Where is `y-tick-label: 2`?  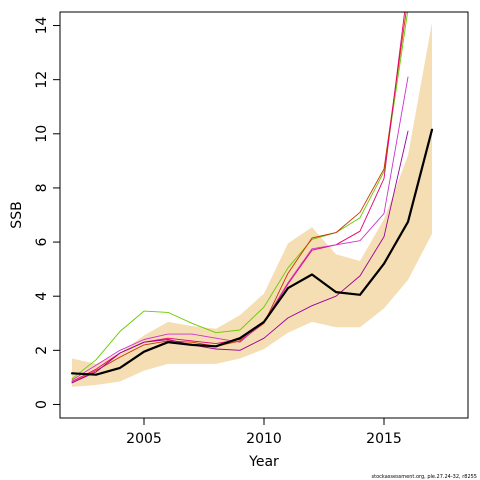 y-tick-label: 2 is located at coordinates (42, 350).